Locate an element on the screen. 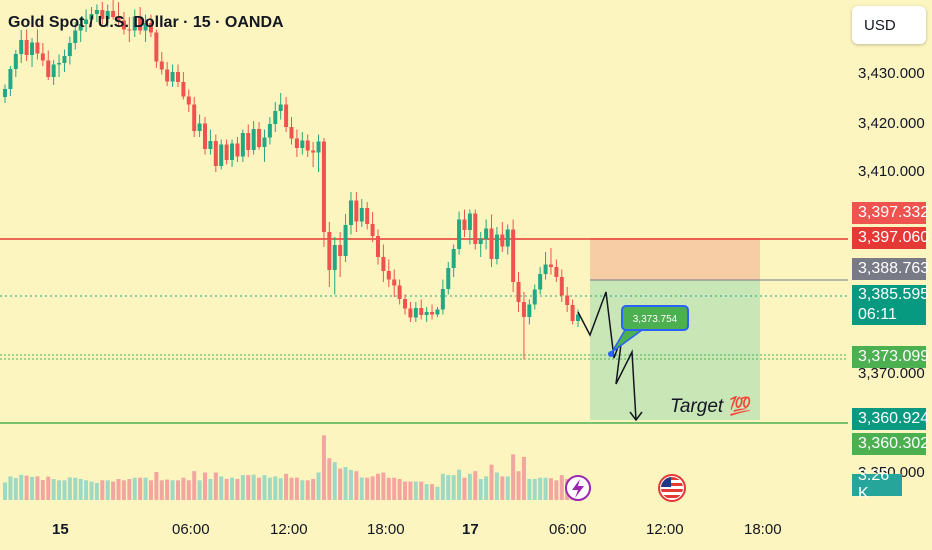  mid-target-label: 3,373.099 is located at coordinates (890, 357).